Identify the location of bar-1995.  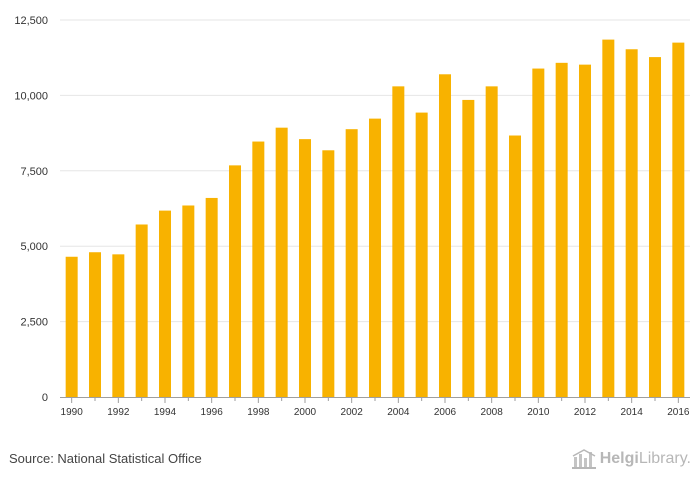
(188, 301).